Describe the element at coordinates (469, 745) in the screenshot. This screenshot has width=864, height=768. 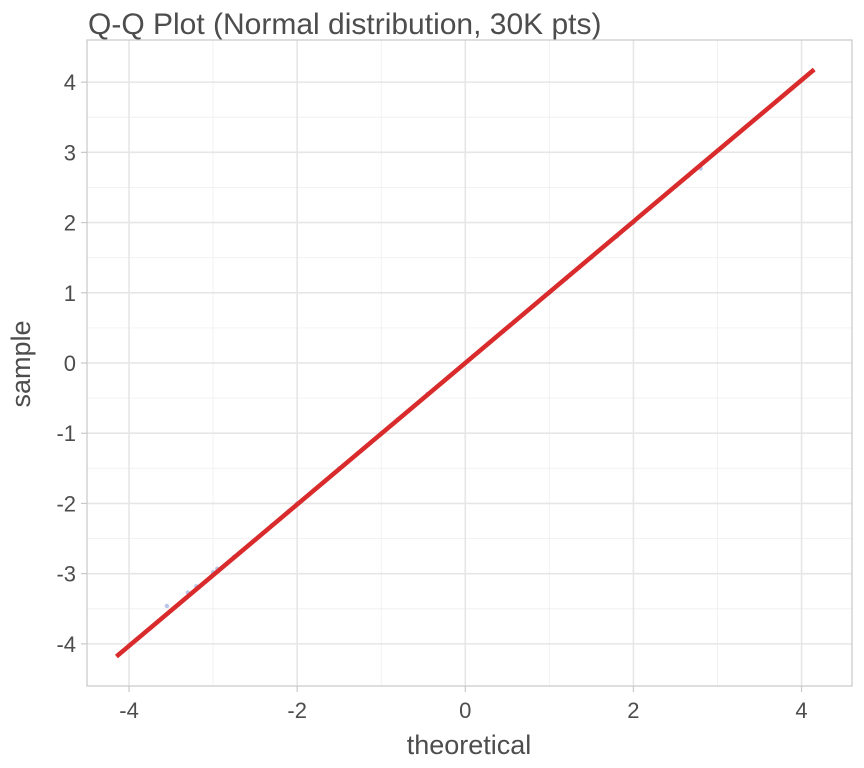
I see `x-axis-title: theoretical` at that location.